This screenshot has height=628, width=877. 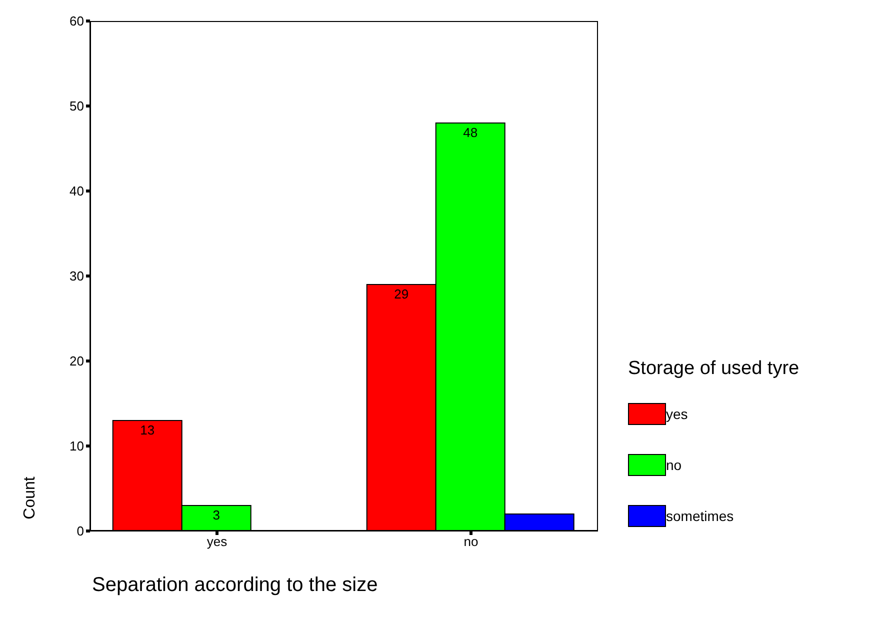 I want to click on legend-label: sometimes, so click(x=700, y=516).